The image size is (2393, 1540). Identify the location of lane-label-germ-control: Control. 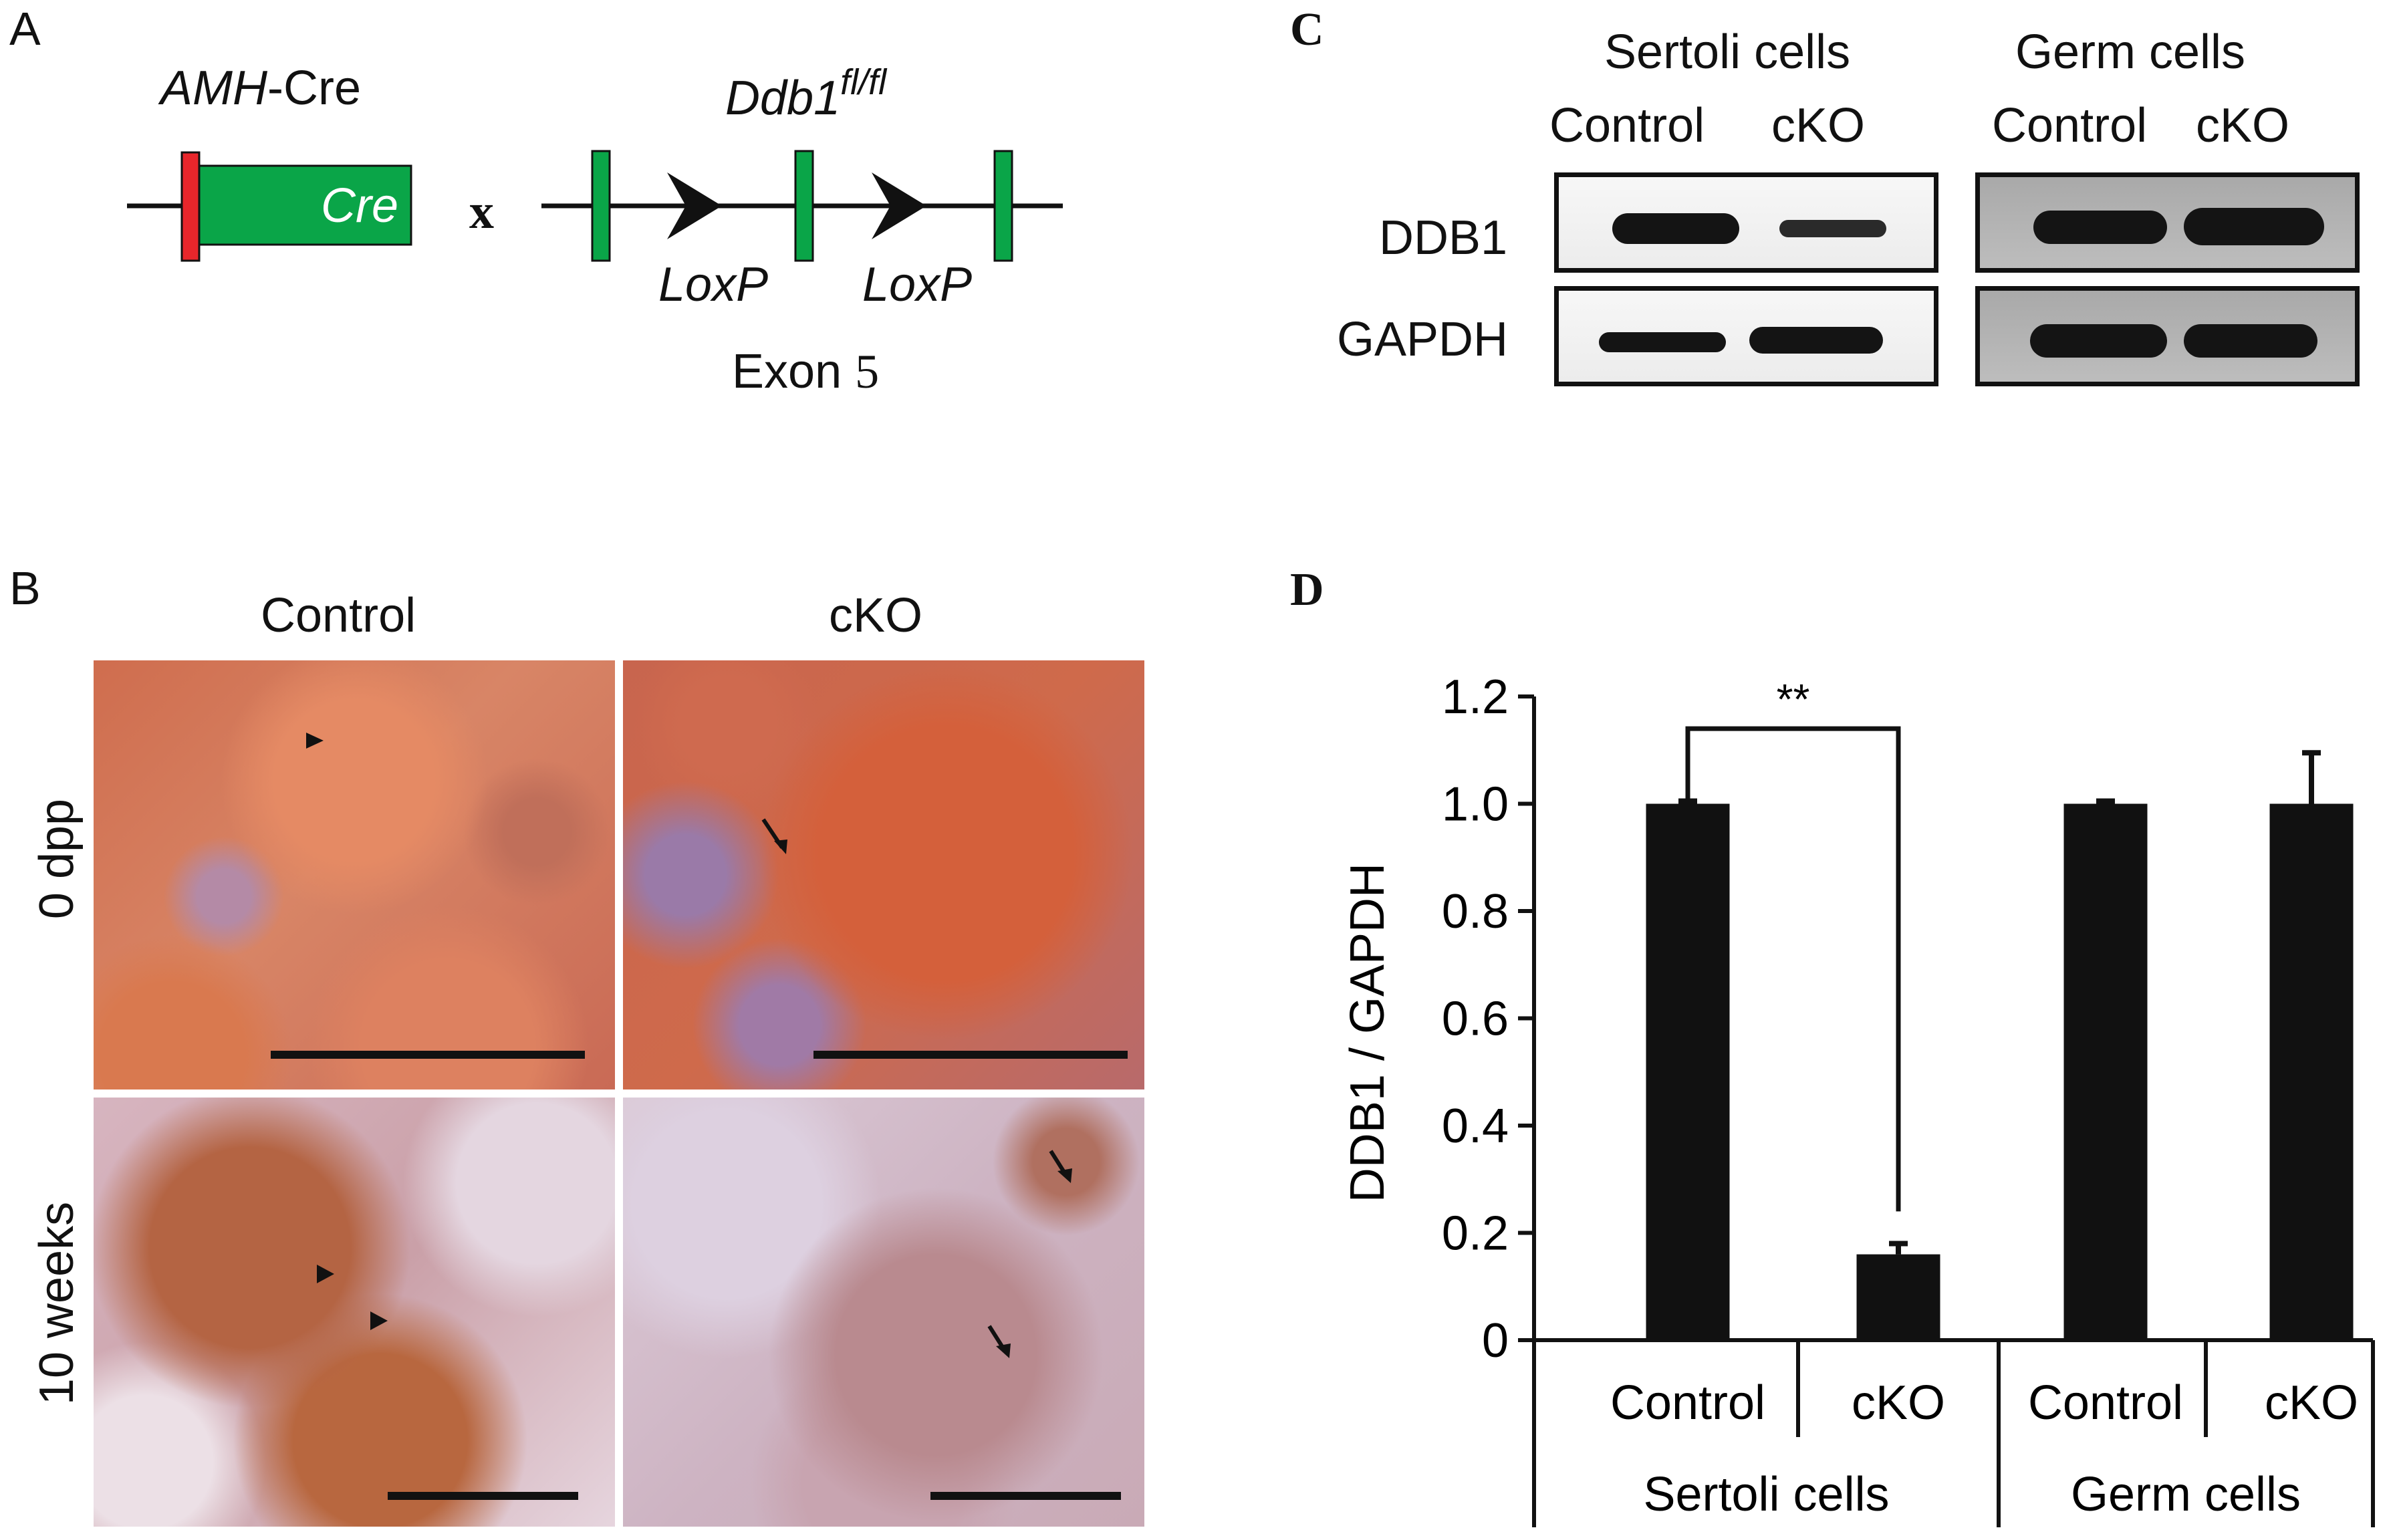
(2070, 125).